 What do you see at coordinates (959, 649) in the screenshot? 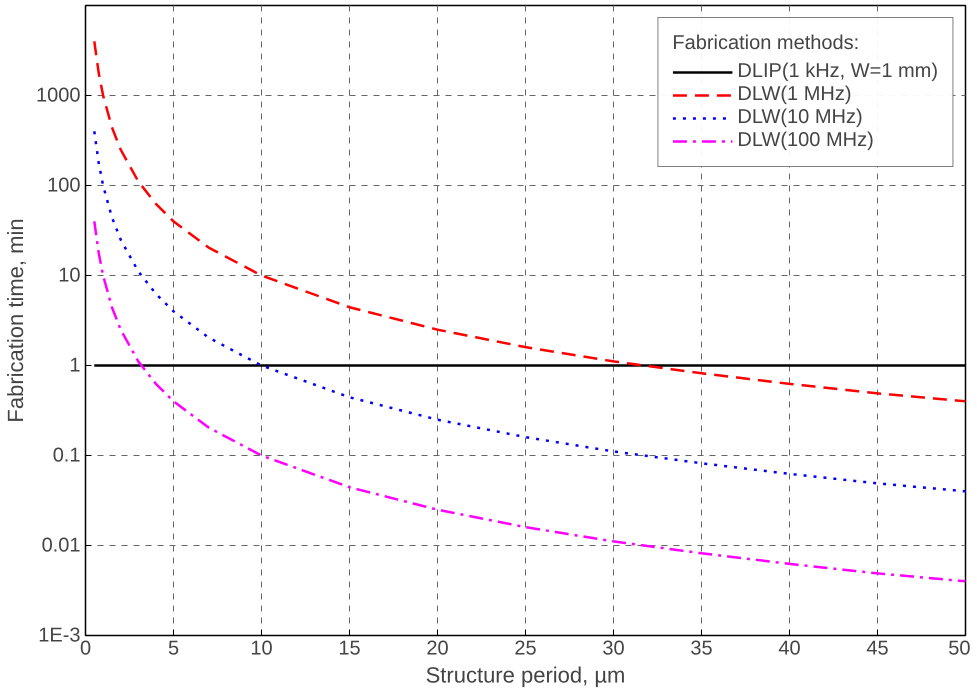
I see `x-tick-label: 50` at bounding box center [959, 649].